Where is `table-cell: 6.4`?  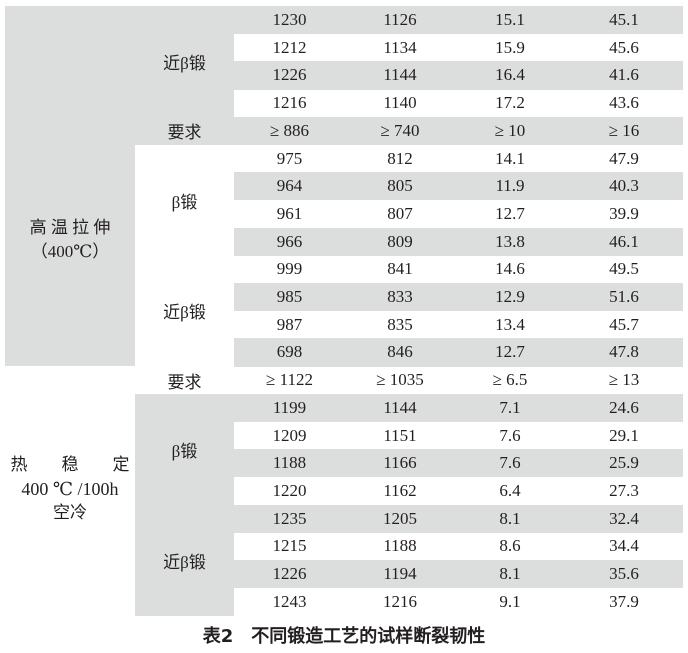 table-cell: 6.4 is located at coordinates (510, 490).